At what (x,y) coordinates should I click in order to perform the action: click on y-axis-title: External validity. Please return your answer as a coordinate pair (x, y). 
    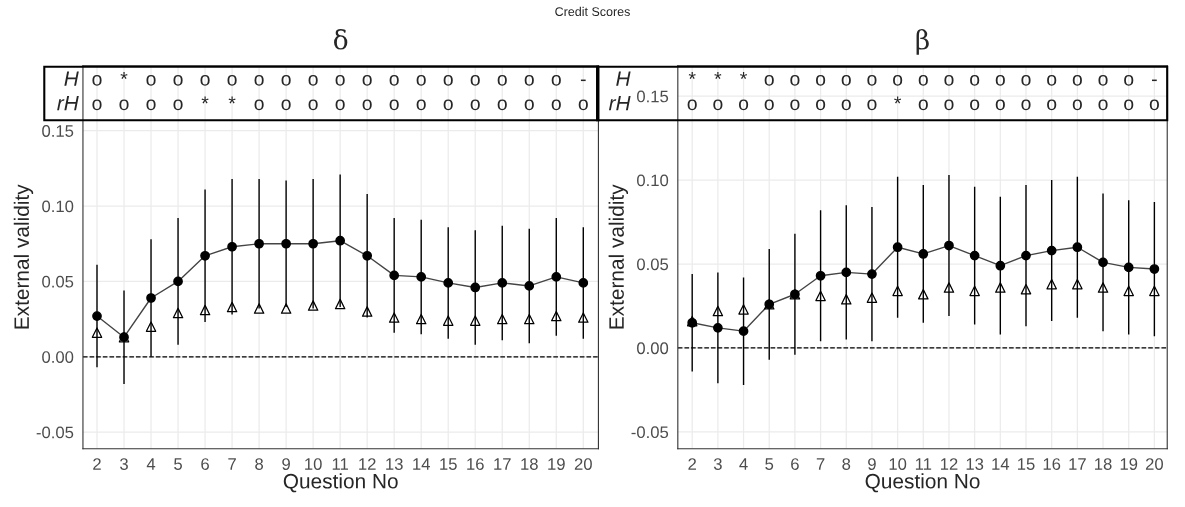
    Looking at the image, I should click on (618, 256).